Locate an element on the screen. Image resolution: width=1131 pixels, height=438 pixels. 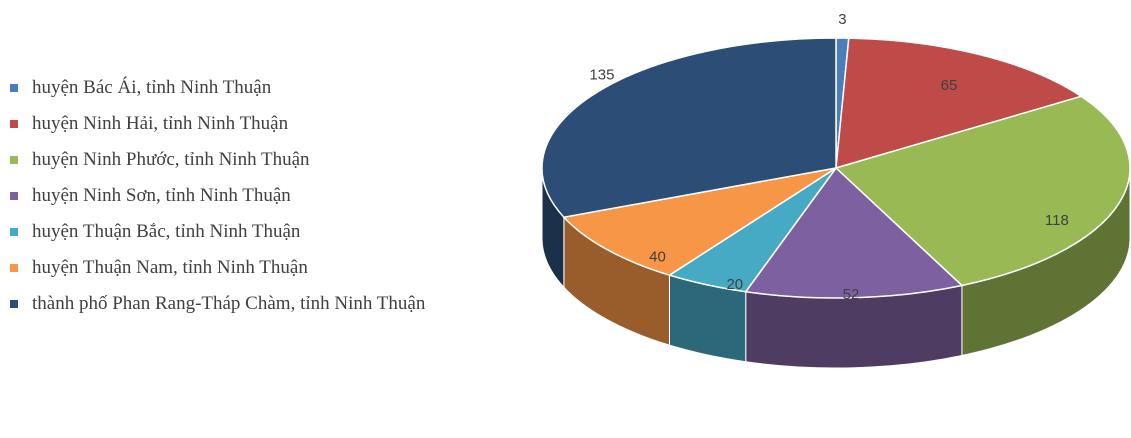
legend-item: huyện Thuận Bắc, tỉnh Ninh Thuận is located at coordinates (270, 232).